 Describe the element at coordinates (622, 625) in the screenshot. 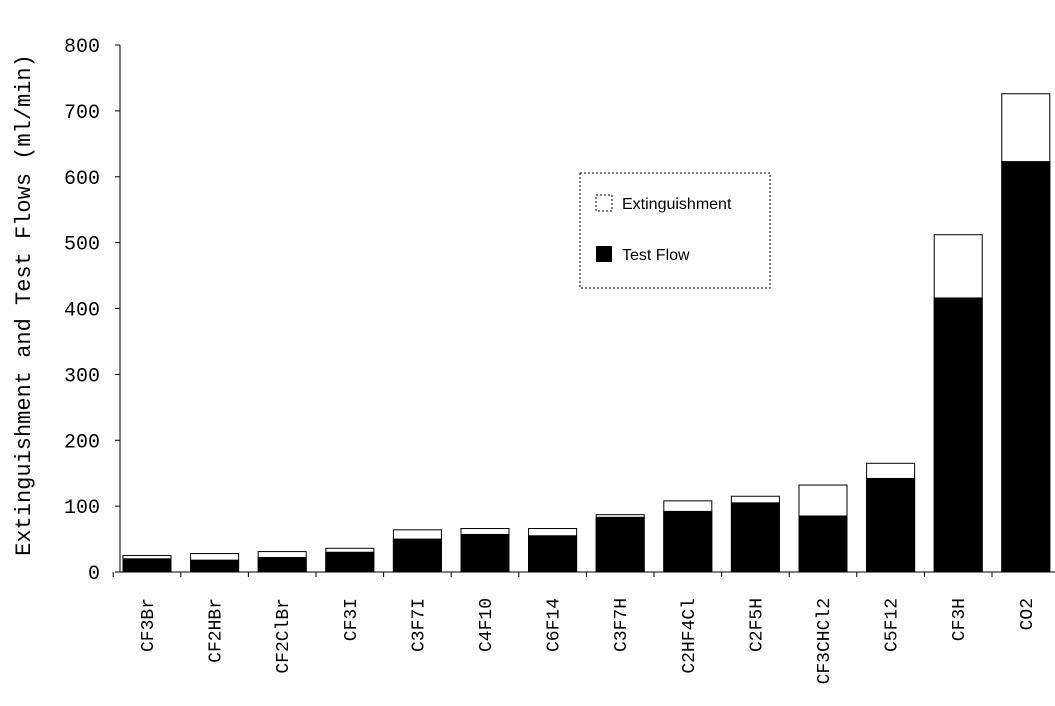

I see `x-tick-label: C3F7H` at that location.